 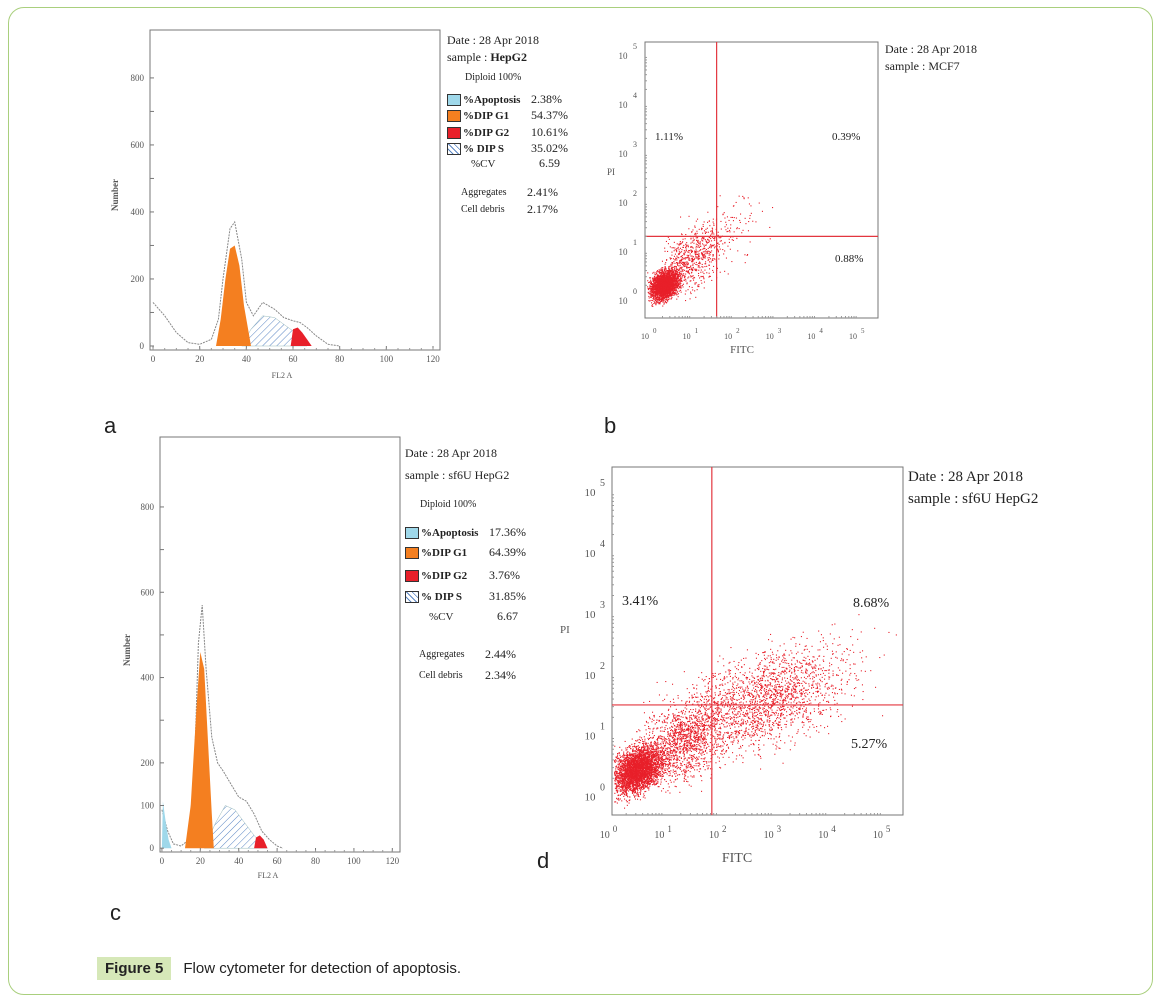 What do you see at coordinates (138, 145) in the screenshot?
I see `y-tick-label: 600` at bounding box center [138, 145].